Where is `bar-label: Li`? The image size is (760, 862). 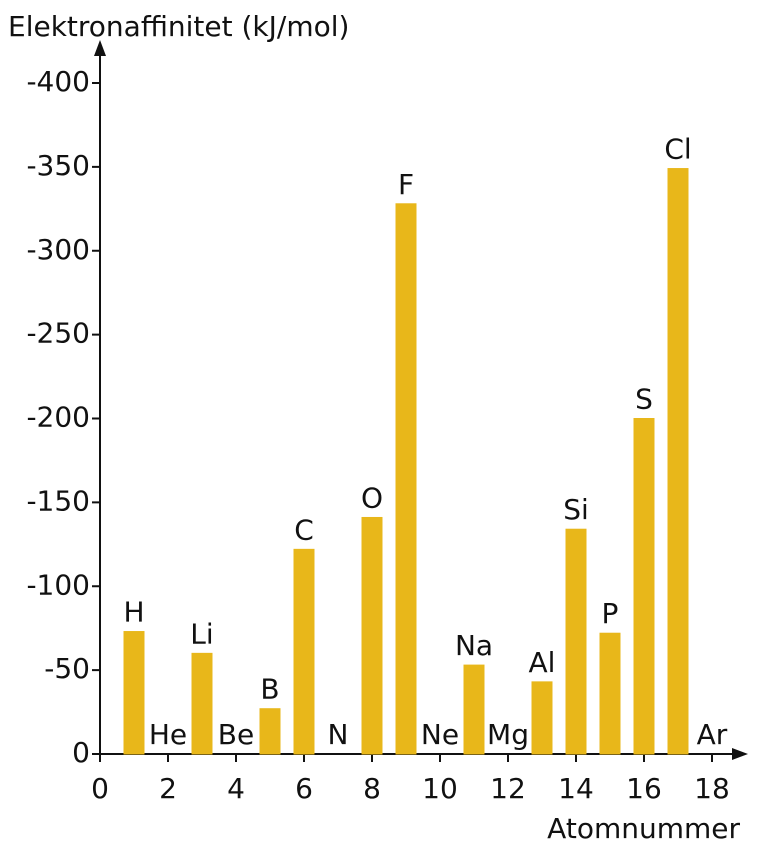
bar-label: Li is located at coordinates (201, 633).